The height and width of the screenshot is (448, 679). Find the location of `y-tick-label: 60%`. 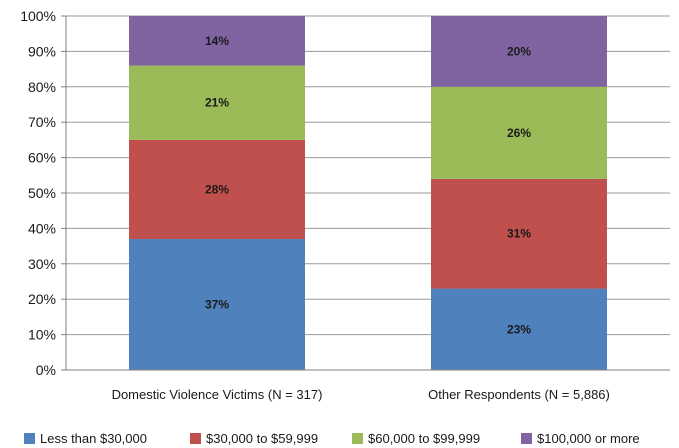

y-tick-label: 60% is located at coordinates (42, 158).